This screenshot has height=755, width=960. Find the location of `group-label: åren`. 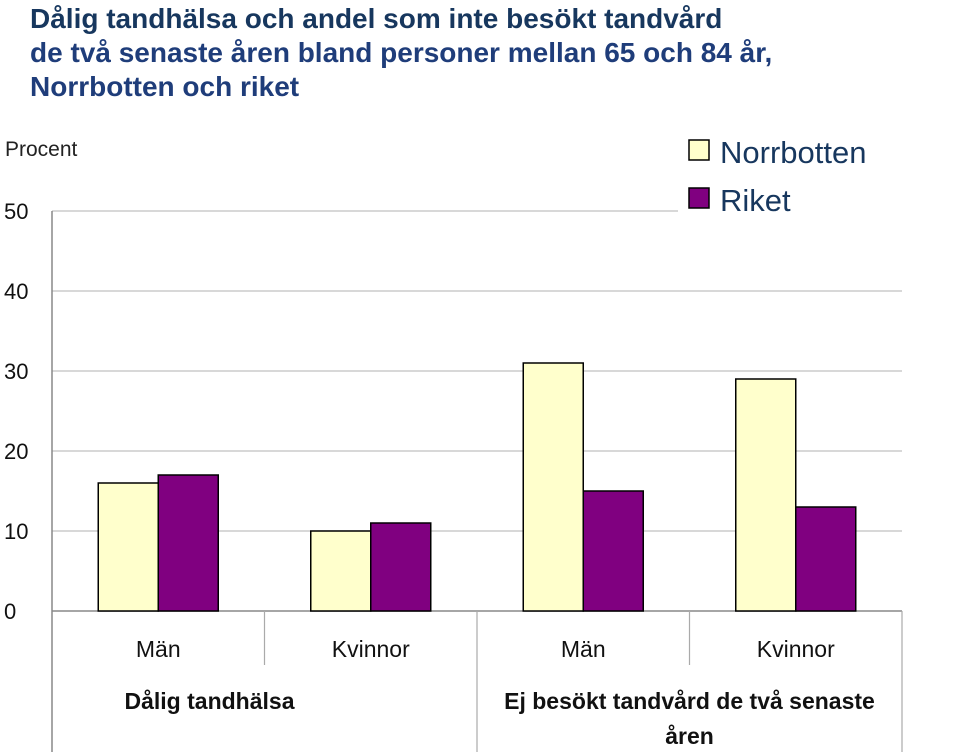

group-label: åren is located at coordinates (689, 736).